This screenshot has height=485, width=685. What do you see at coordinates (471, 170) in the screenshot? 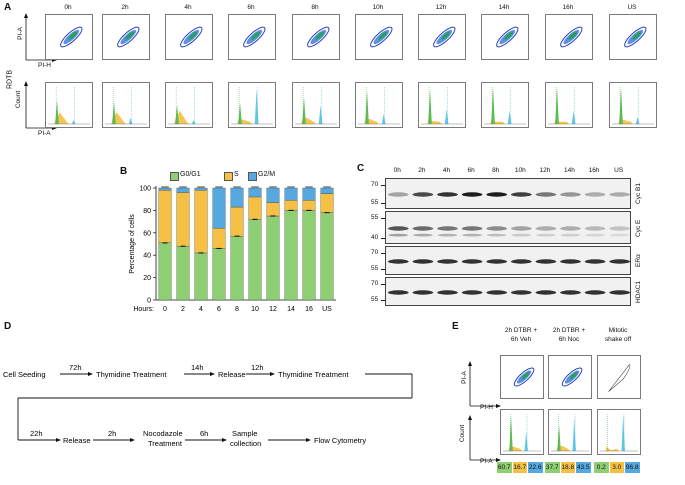
I see `lane-label-3: 6h` at bounding box center [471, 170].